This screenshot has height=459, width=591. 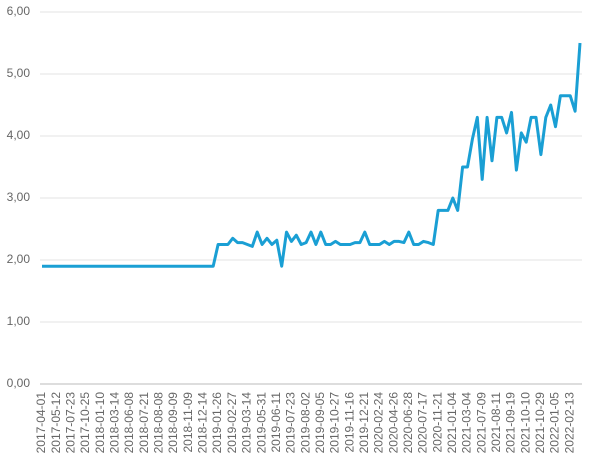 What do you see at coordinates (173, 423) in the screenshot?
I see `x-tick-label: 2018-09-09` at bounding box center [173, 423].